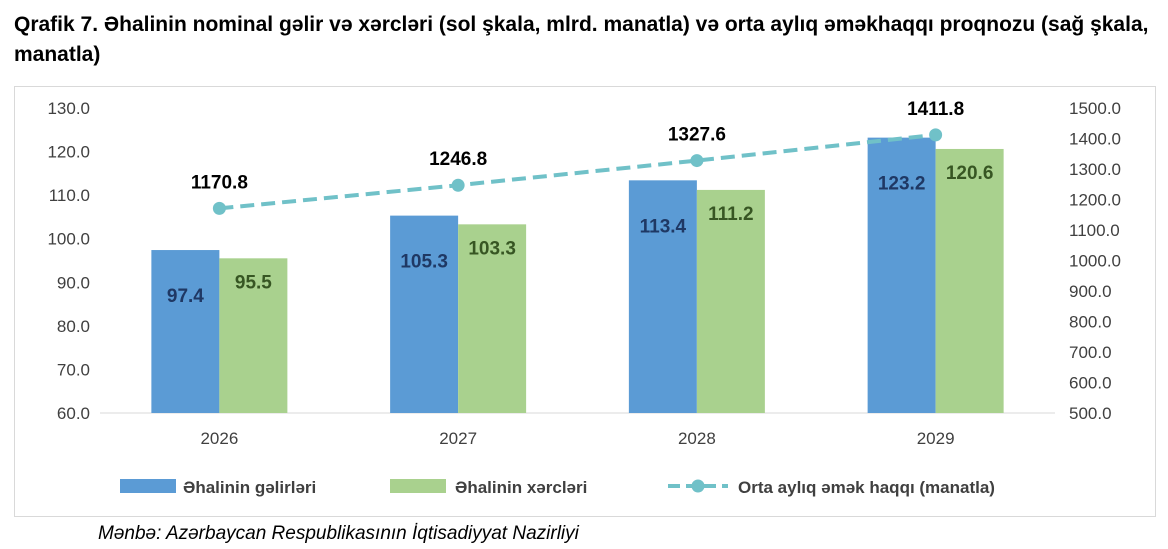 The image size is (1168, 549). What do you see at coordinates (1095, 108) in the screenshot?
I see `y-right-tick-label: 1500.0` at bounding box center [1095, 108].